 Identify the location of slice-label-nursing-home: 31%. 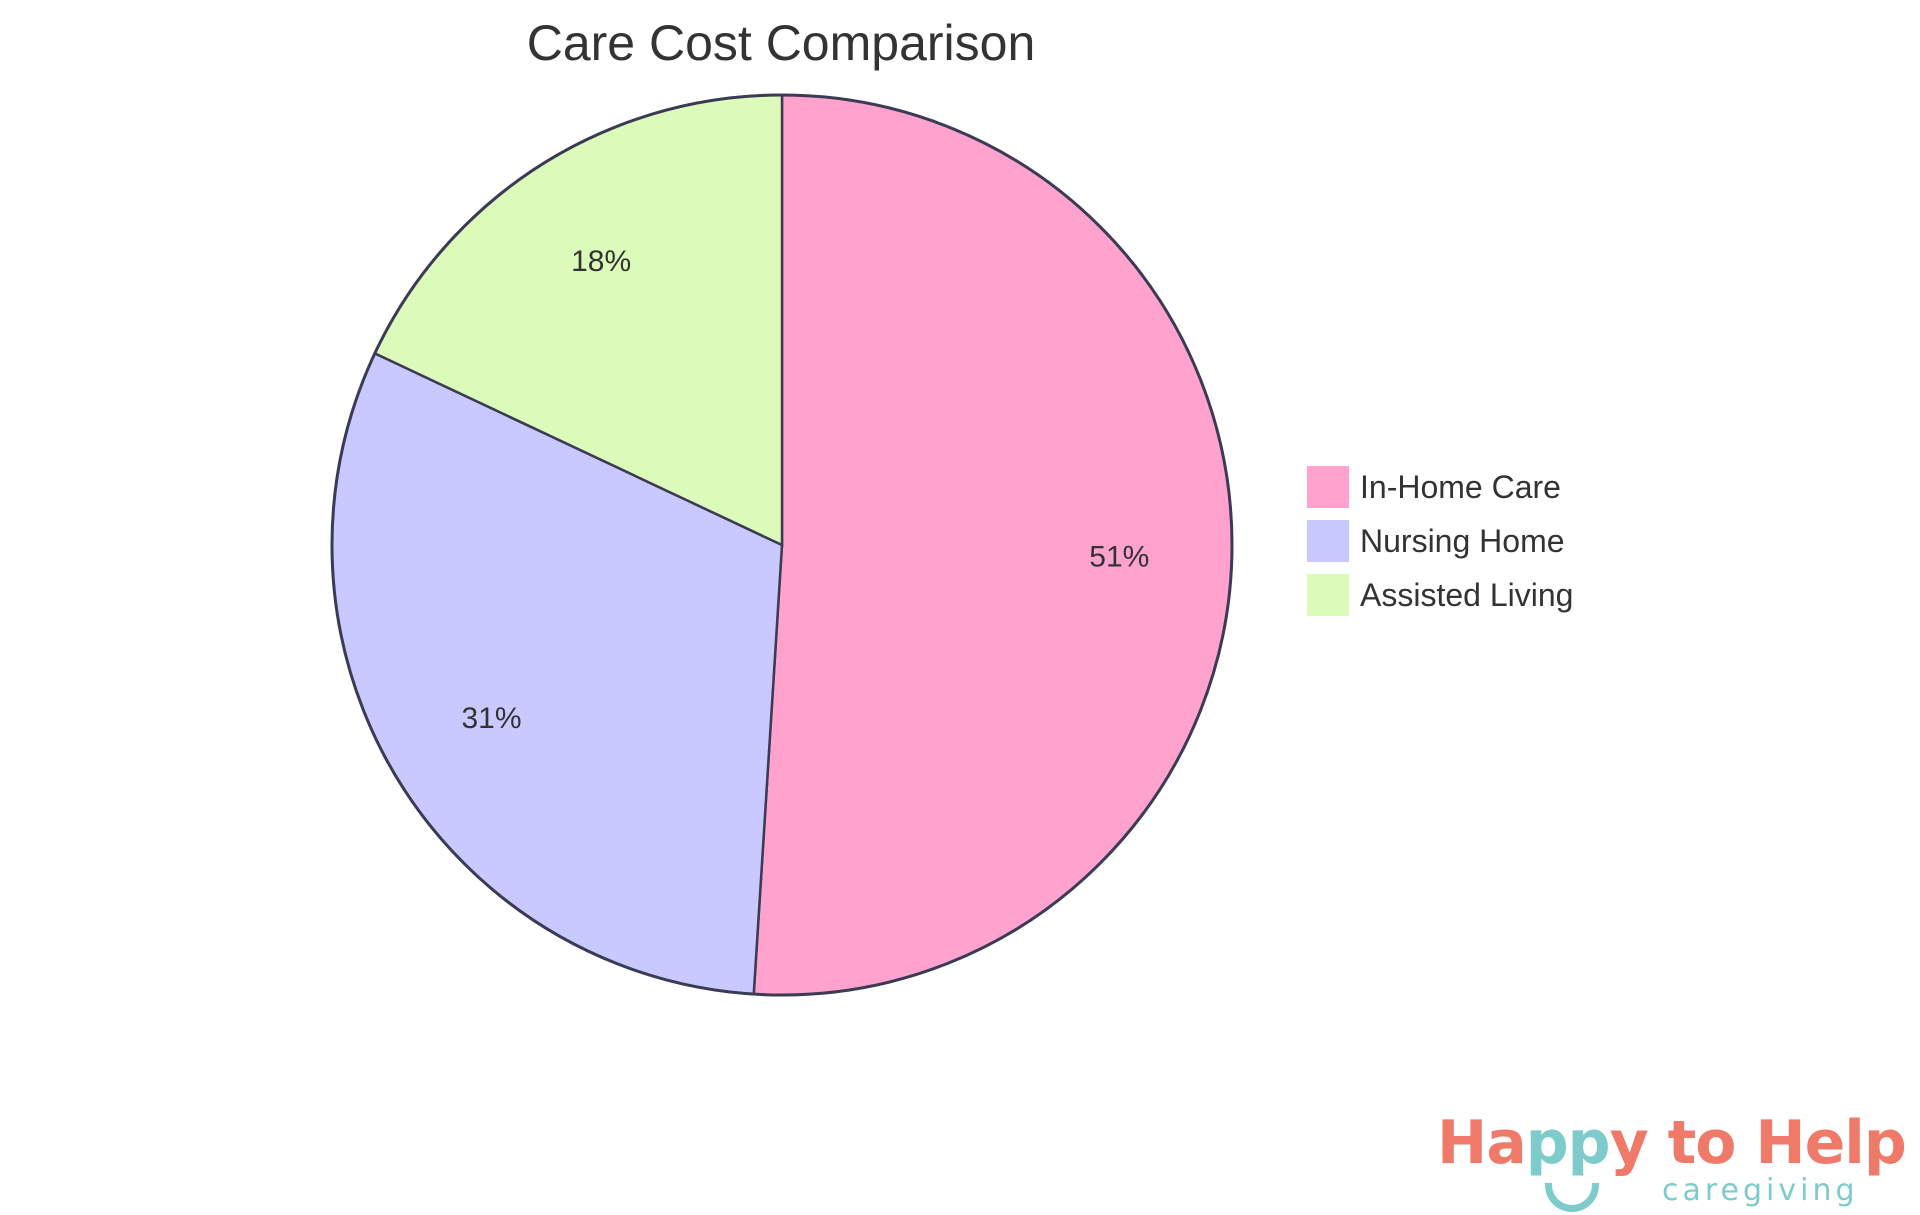
(491, 718).